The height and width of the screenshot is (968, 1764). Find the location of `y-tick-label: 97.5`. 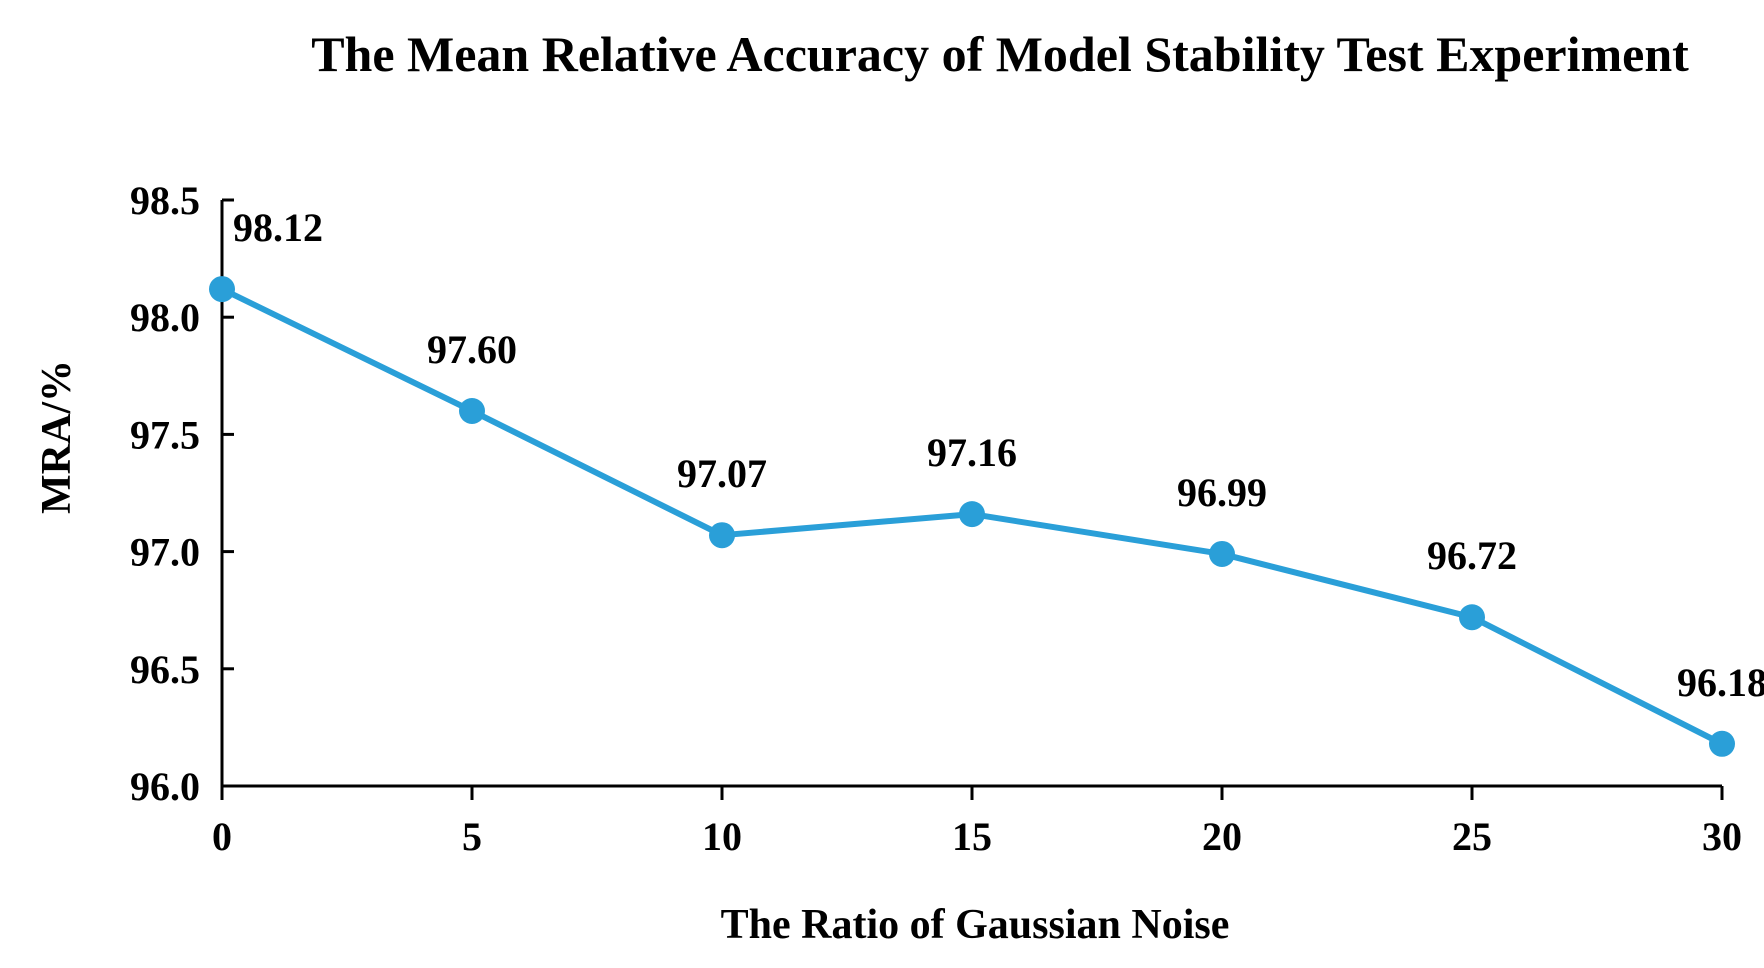

y-tick-label: 97.5 is located at coordinates (165, 434).